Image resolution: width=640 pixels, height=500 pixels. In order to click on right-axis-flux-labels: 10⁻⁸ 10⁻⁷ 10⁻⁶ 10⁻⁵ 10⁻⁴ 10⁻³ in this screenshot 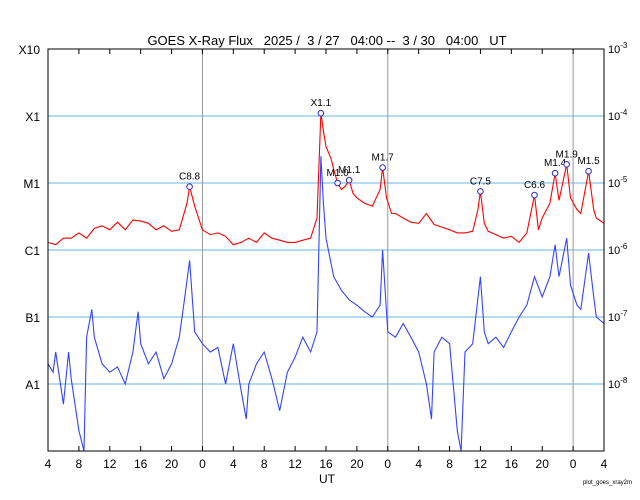, I will do `click(618, 216)`.